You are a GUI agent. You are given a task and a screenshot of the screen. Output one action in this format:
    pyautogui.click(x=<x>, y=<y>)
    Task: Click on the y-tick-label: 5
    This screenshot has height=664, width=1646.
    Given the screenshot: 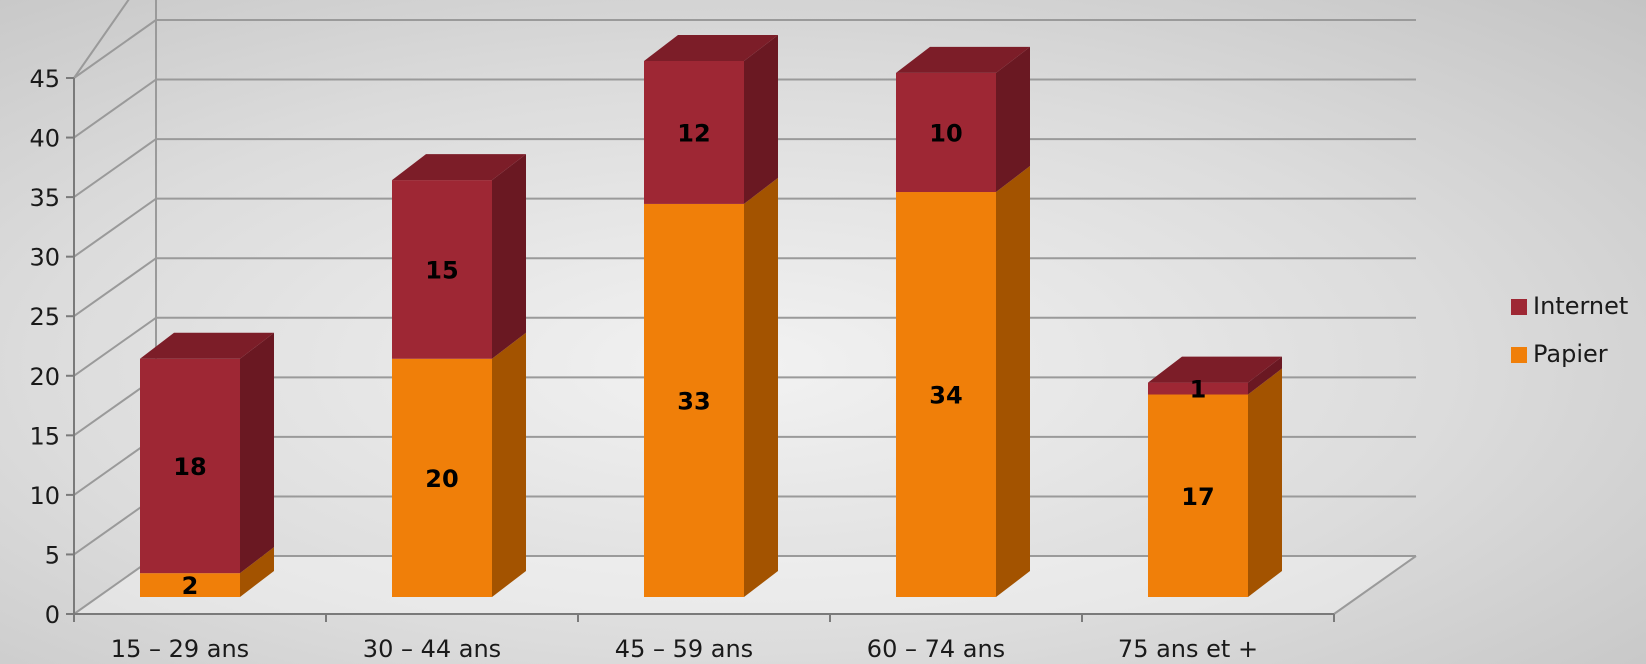 What is the action you would take?
    pyautogui.click(x=52, y=555)
    